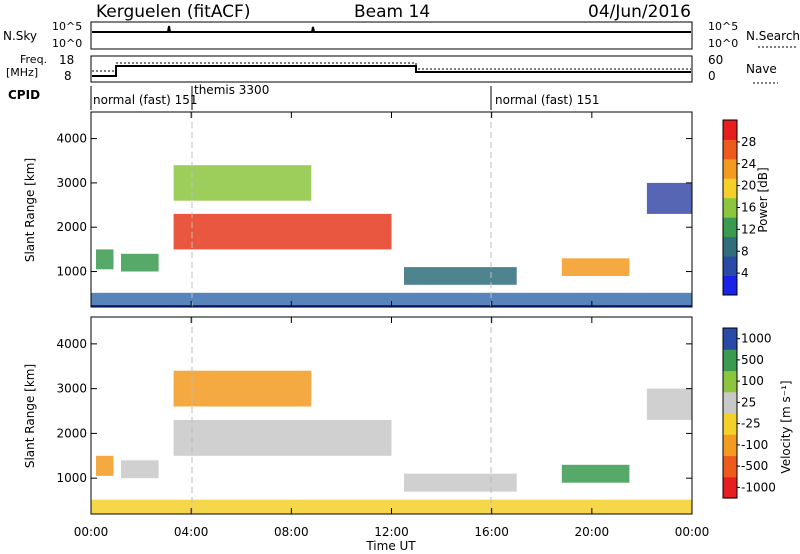 Image resolution: width=800 pixels, height=554 pixels. Describe the element at coordinates (748, 208) in the screenshot. I see `power-colorbar-tick-label: 16` at that location.